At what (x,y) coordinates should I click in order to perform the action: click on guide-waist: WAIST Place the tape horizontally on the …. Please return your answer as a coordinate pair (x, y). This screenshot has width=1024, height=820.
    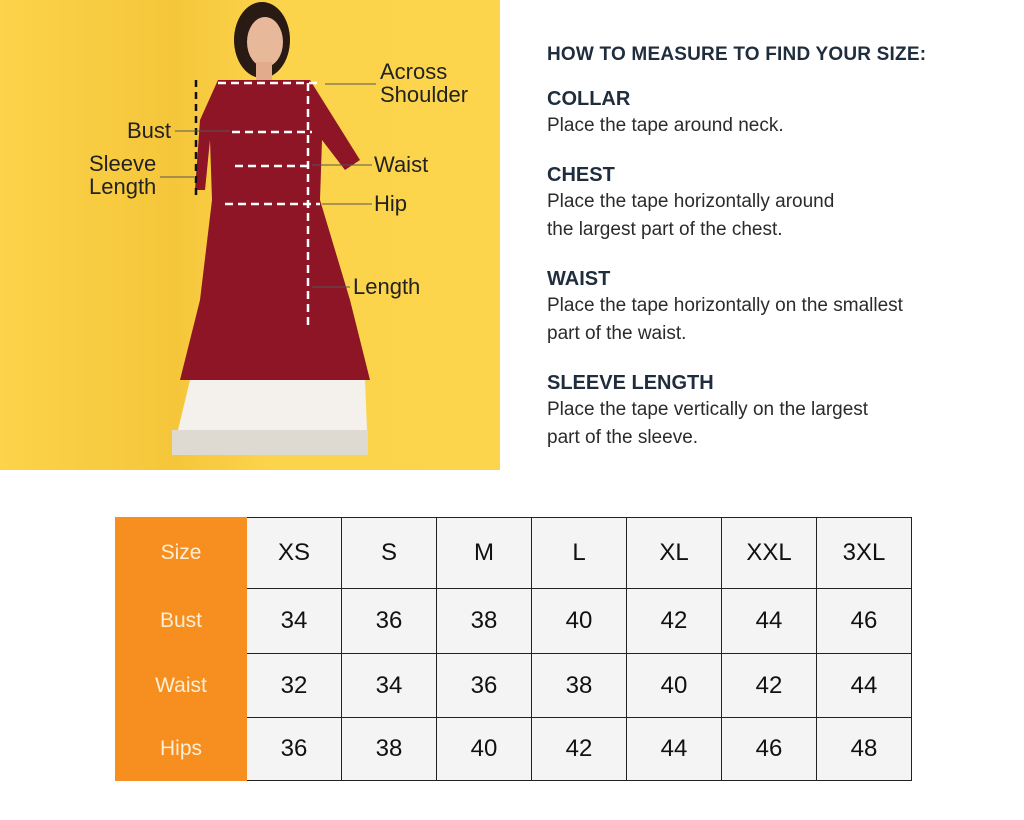
    Looking at the image, I should click on (767, 307).